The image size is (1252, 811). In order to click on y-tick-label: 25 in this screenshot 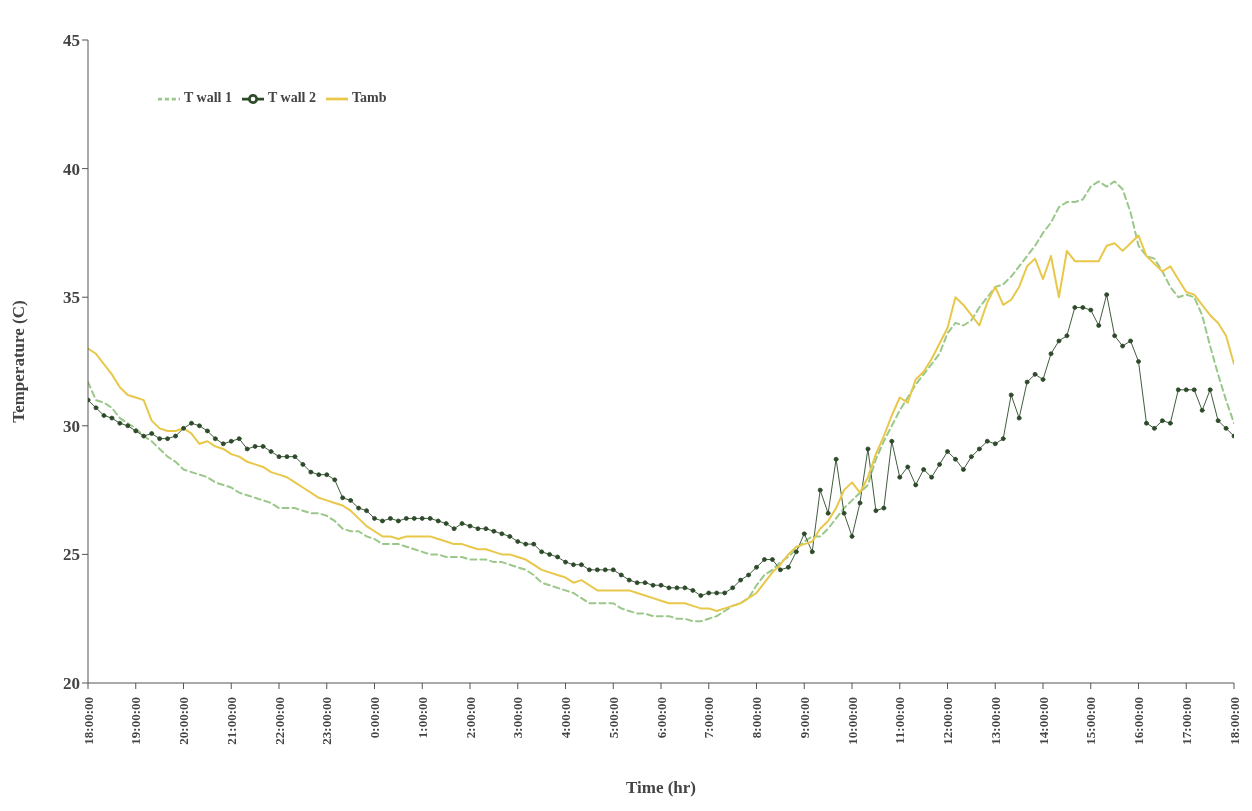, I will do `click(71, 555)`.